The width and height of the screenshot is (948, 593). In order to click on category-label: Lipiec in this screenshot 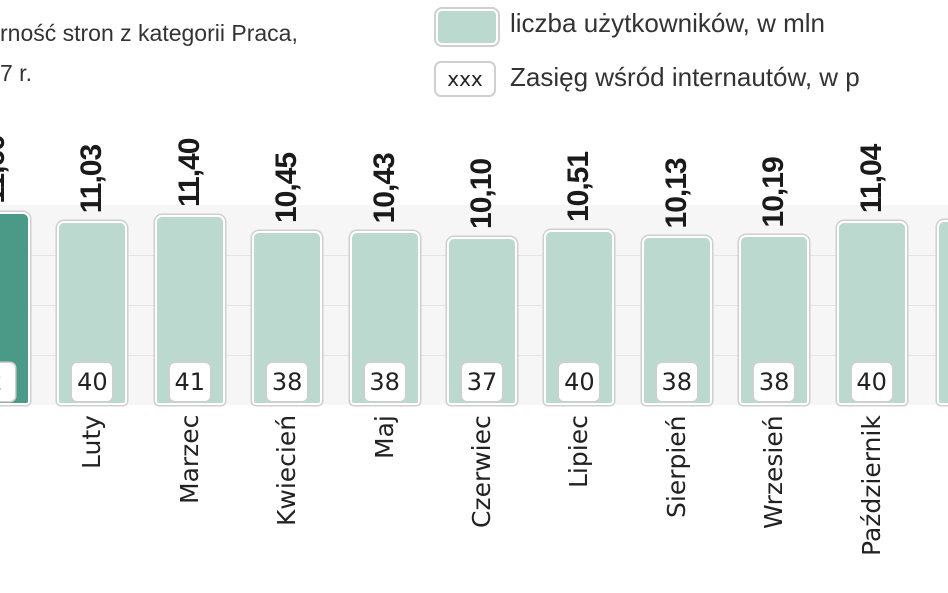, I will do `click(579, 451)`.